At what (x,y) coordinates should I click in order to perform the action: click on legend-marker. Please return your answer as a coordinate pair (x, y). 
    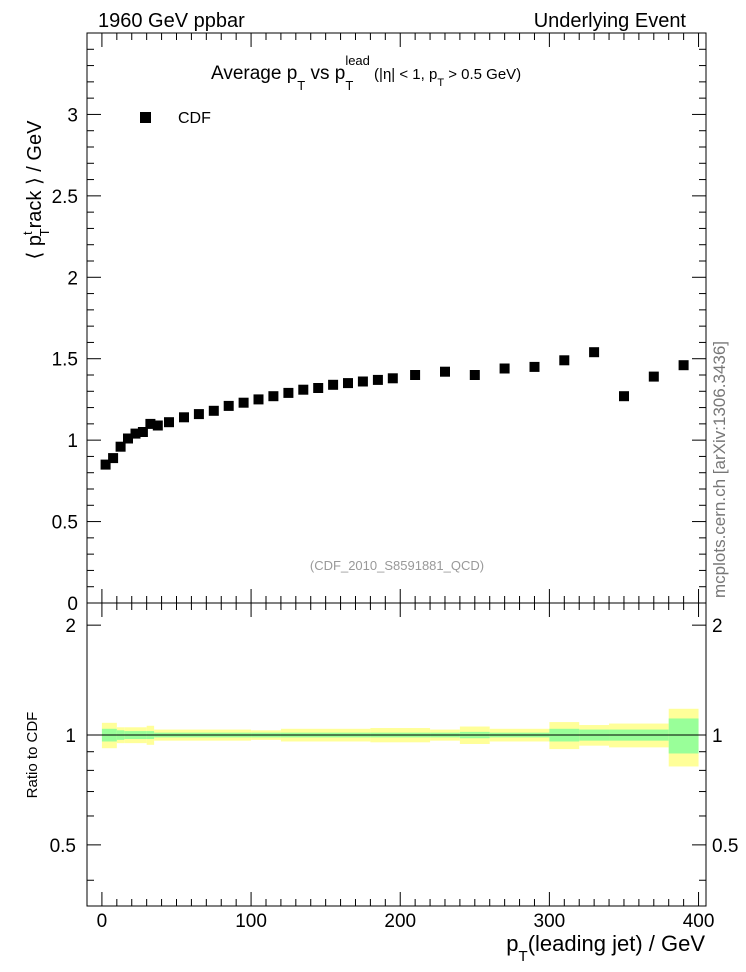
    Looking at the image, I should click on (145, 117).